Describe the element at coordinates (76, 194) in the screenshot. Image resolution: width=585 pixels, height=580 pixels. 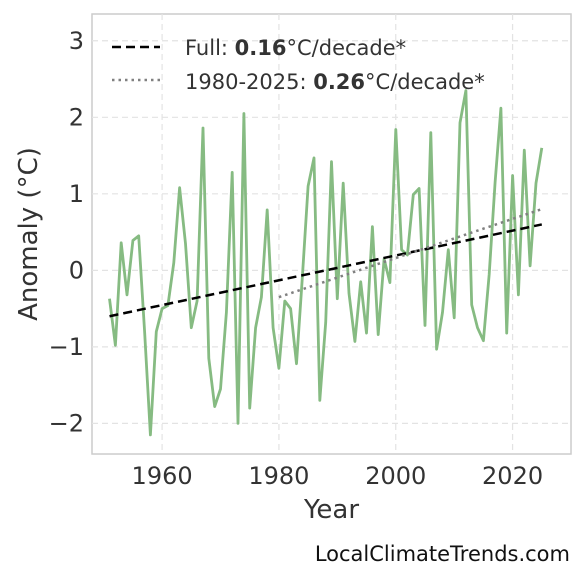
I see `y-tick-label: 1` at that location.